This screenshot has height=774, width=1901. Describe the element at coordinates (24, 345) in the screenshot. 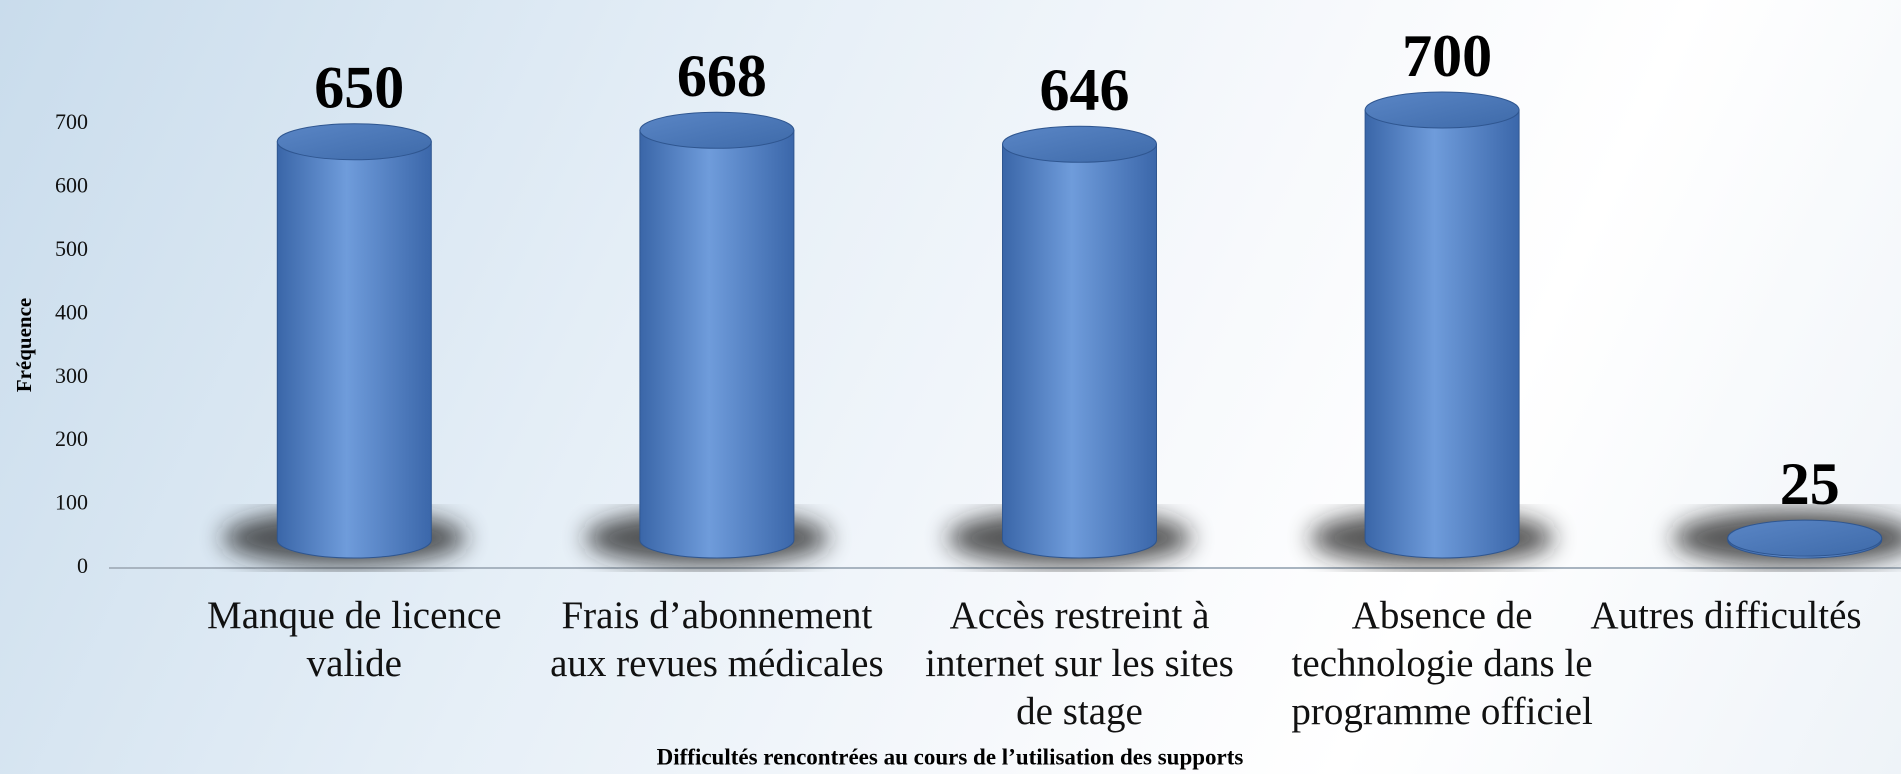

I see `y-axis-label: Fréquence` at that location.